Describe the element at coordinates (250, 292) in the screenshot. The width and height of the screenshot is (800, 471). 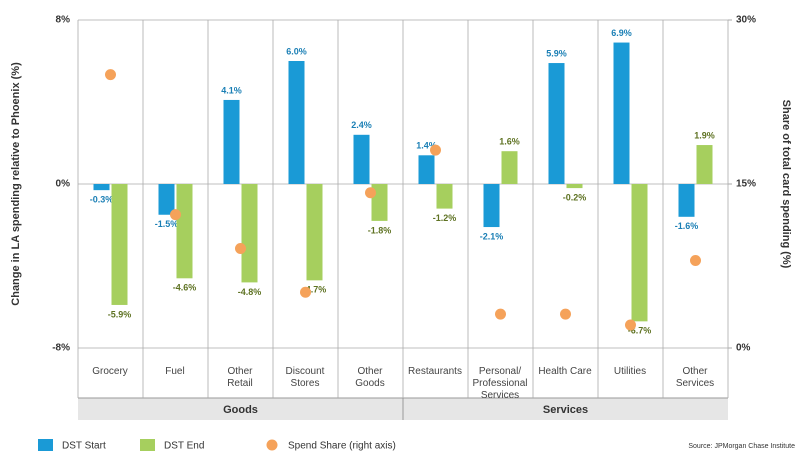
I see `data-label: -4.8%` at that location.